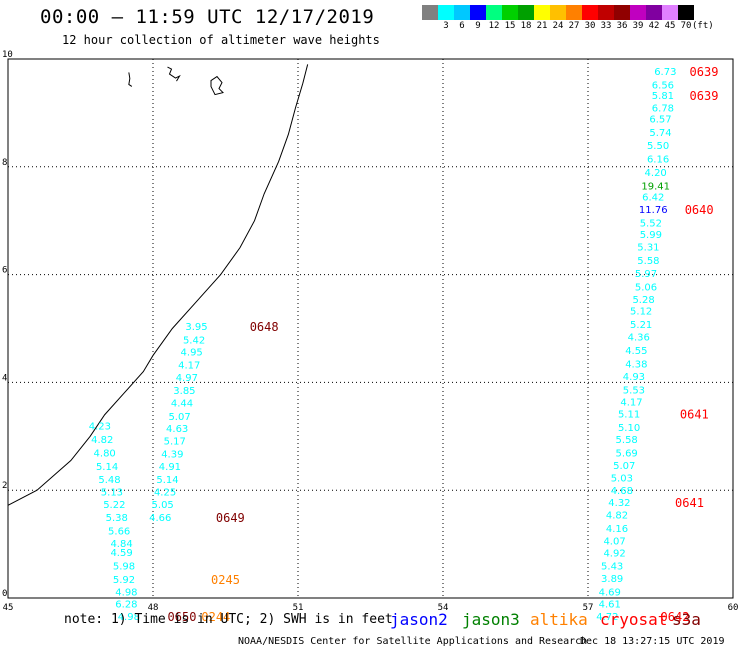 The height and width of the screenshot is (650, 740). I want to click on pass-time-label: 0245, so click(225, 580).